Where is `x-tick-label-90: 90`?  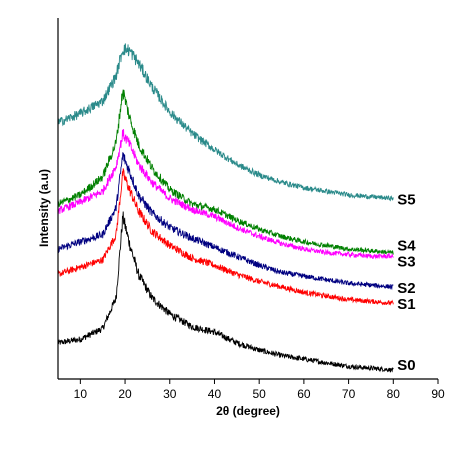
x-tick-label-90: 90 is located at coordinates (438, 394).